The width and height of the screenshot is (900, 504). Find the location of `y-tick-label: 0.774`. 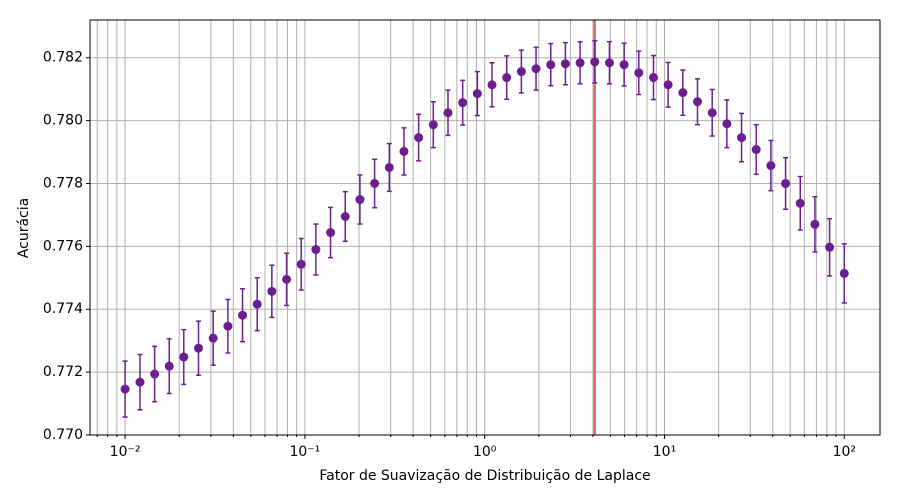

y-tick-label: 0.774 is located at coordinates (63, 309).